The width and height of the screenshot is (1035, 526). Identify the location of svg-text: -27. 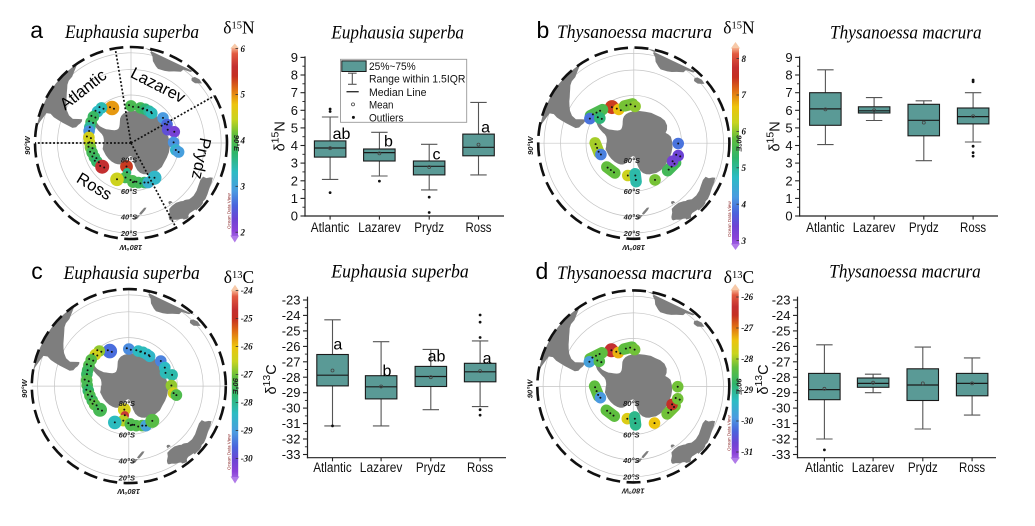
(291, 361).